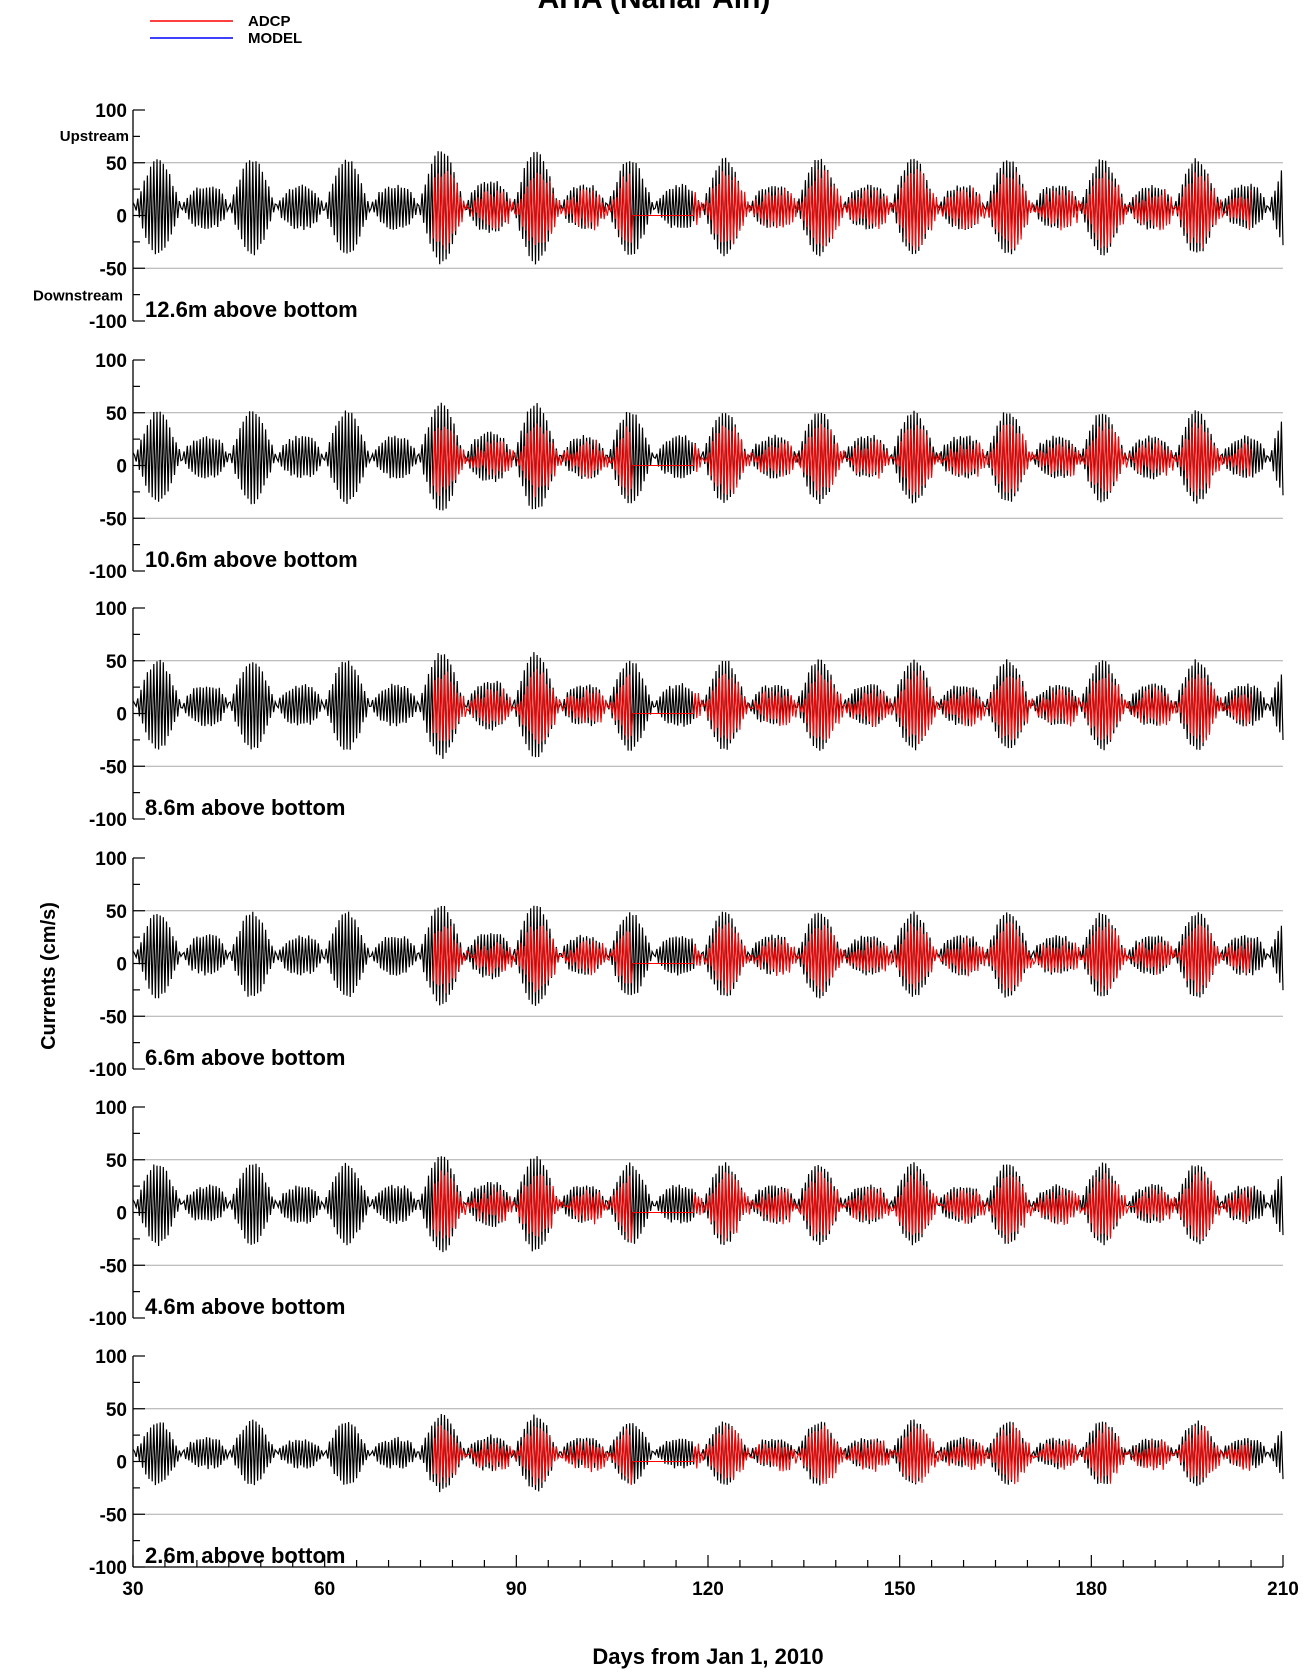  Describe the element at coordinates (900, 1589) in the screenshot. I see `x-tick-label: 150` at that location.